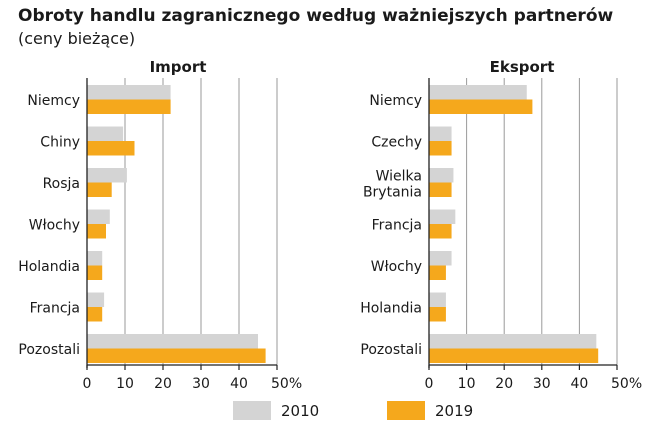 The width and height of the screenshot is (645, 423). Describe the element at coordinates (542, 384) in the screenshot. I see `export-tick-label: 30` at that location.